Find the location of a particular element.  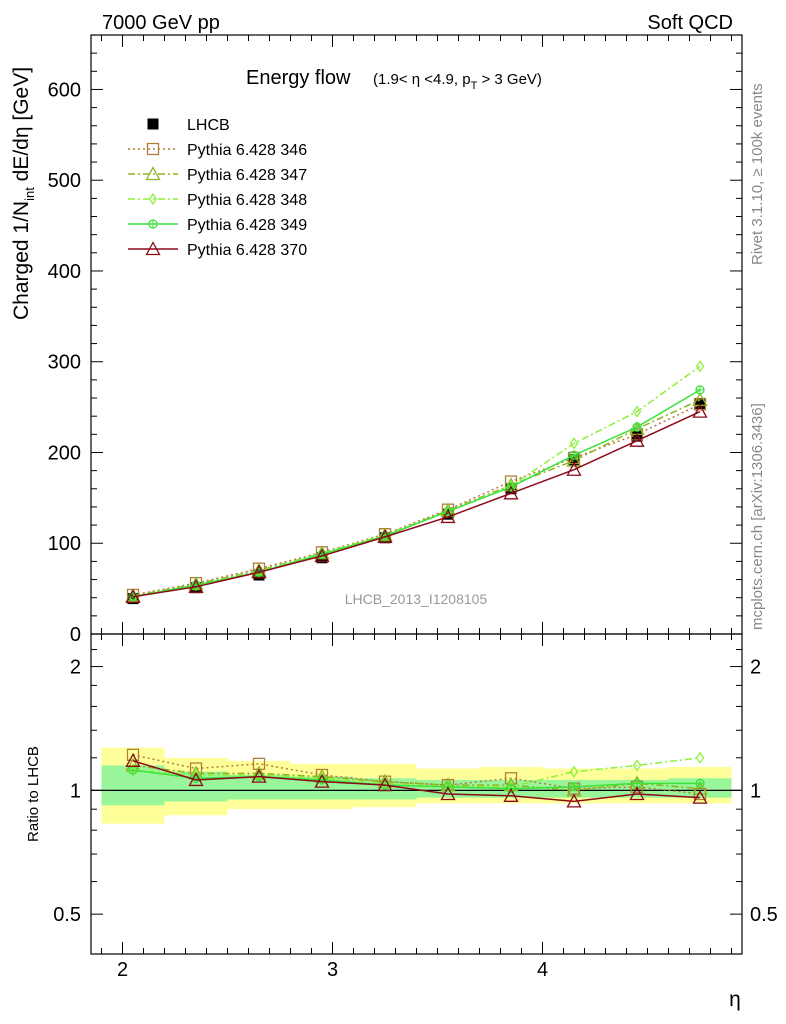

xtick-label: 3 is located at coordinates (332, 970).